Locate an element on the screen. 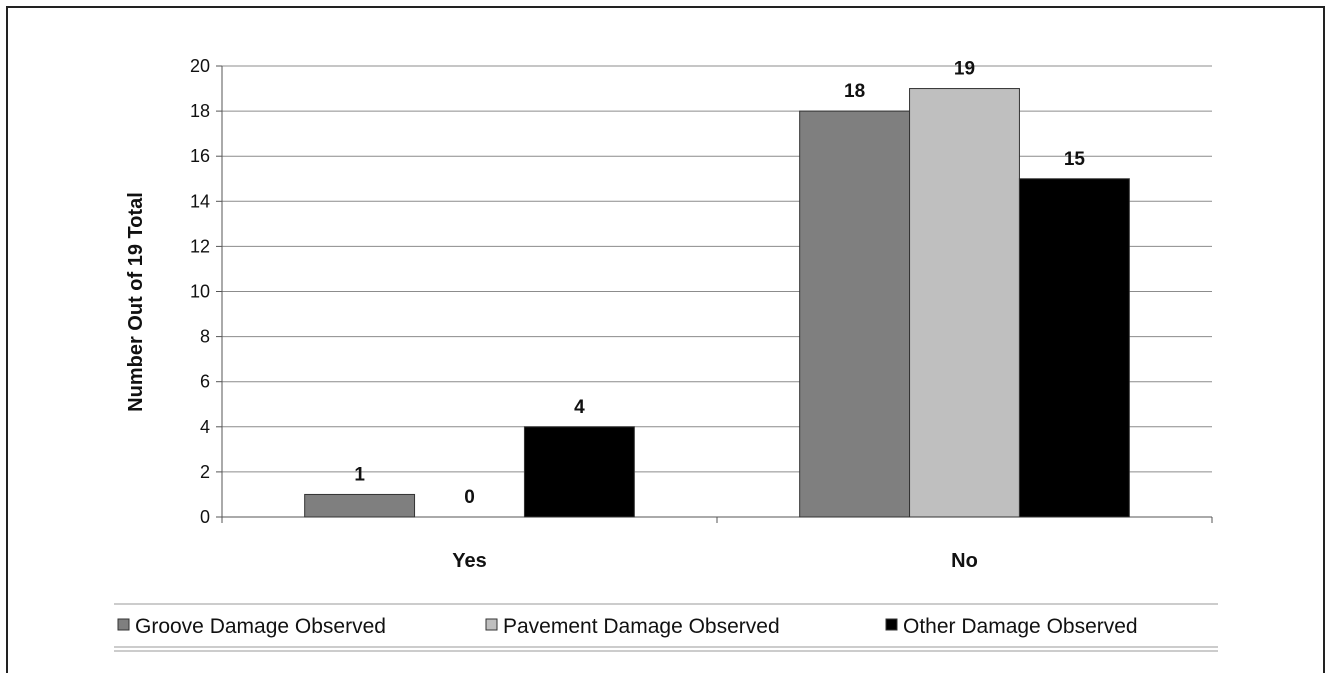 The height and width of the screenshot is (679, 1331). y-tick-label: 4 is located at coordinates (205, 427).